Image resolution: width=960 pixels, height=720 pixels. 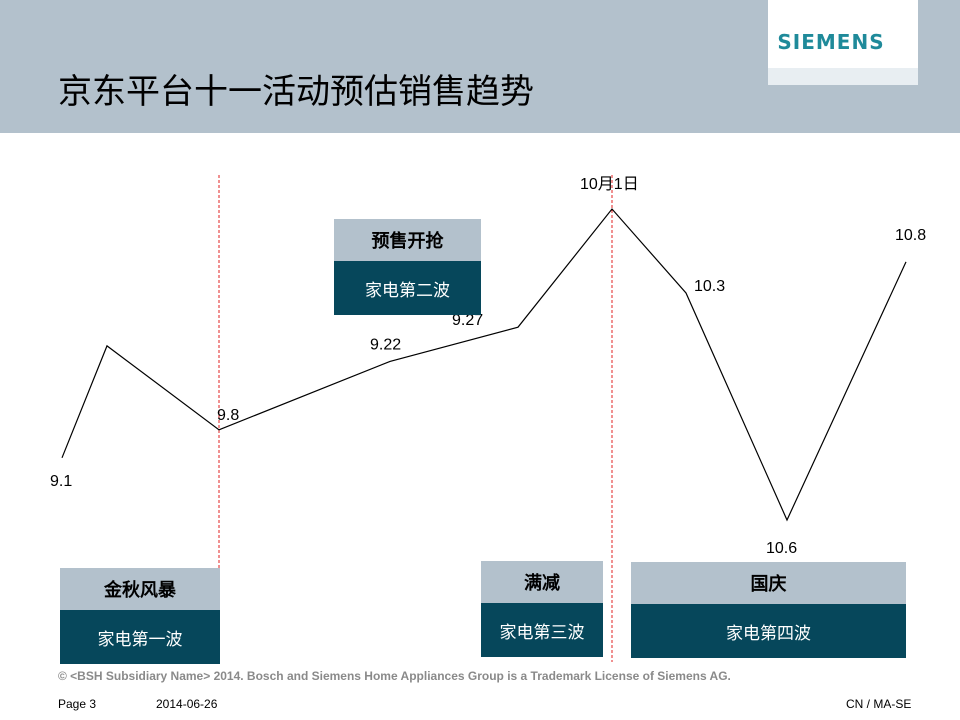 What do you see at coordinates (61, 481) in the screenshot?
I see `data-point-label: 9.1` at bounding box center [61, 481].